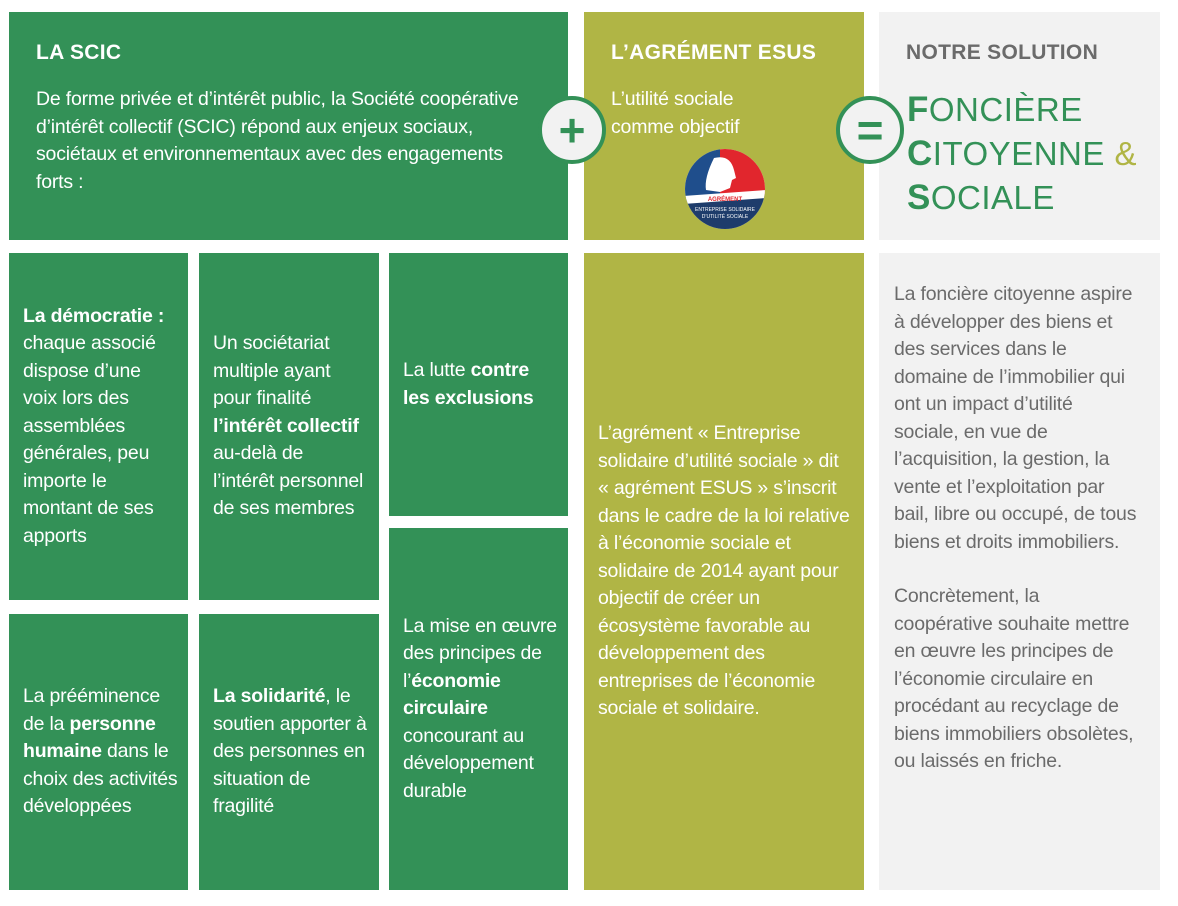  Describe the element at coordinates (725, 210) in the screenshot. I see `svg-text: ENTREPRISE SOLIDAIRE` at that location.